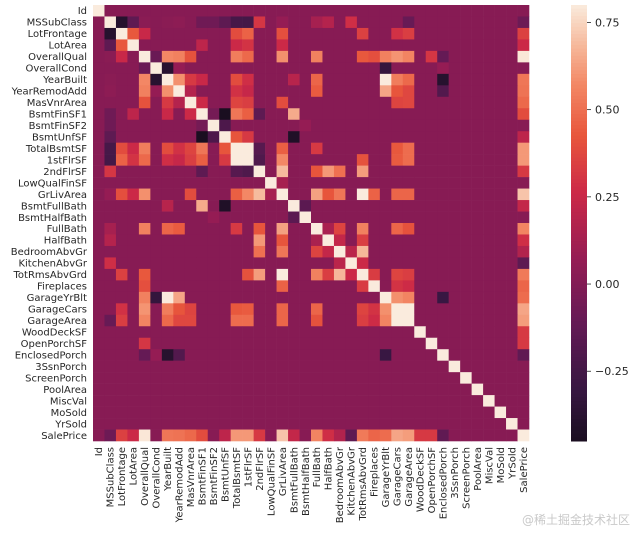  I want to click on x-tick-label: YearRemodAdd, so click(180, 485).